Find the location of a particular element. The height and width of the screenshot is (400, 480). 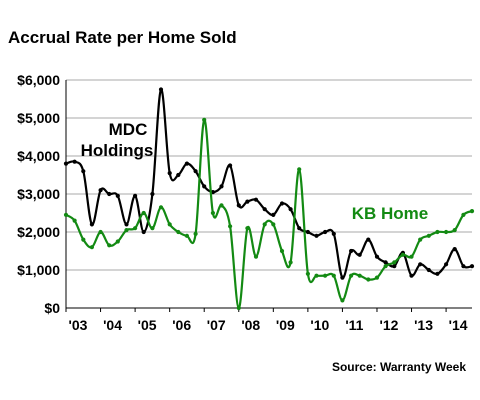

y-tick-label: $4,000 is located at coordinates (38, 156).